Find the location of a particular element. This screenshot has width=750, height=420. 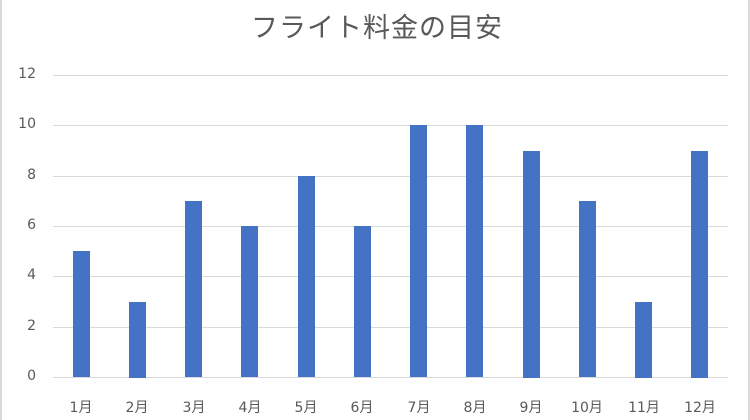

x-tick-label: 9月 is located at coordinates (531, 408).